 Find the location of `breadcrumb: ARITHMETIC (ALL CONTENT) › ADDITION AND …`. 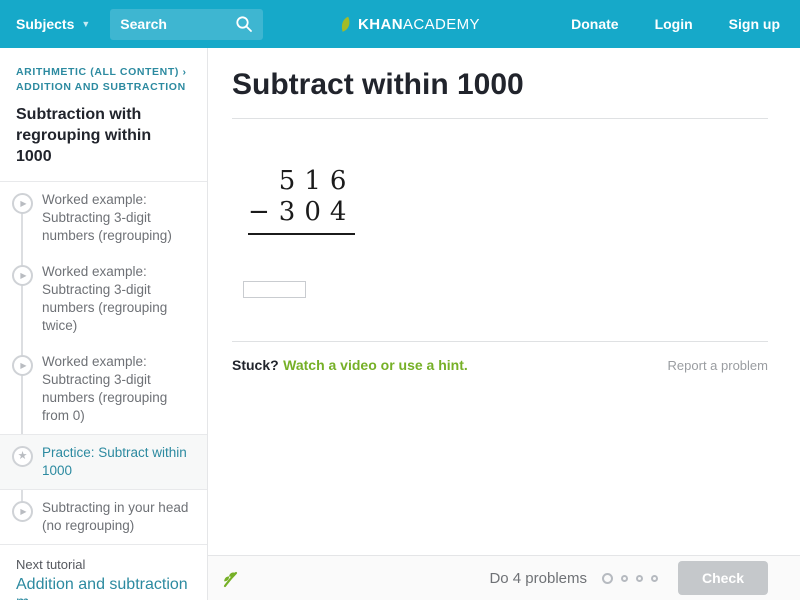

breadcrumb: ARITHMETIC (ALL CONTENT) › ADDITION AND … is located at coordinates (103, 71).